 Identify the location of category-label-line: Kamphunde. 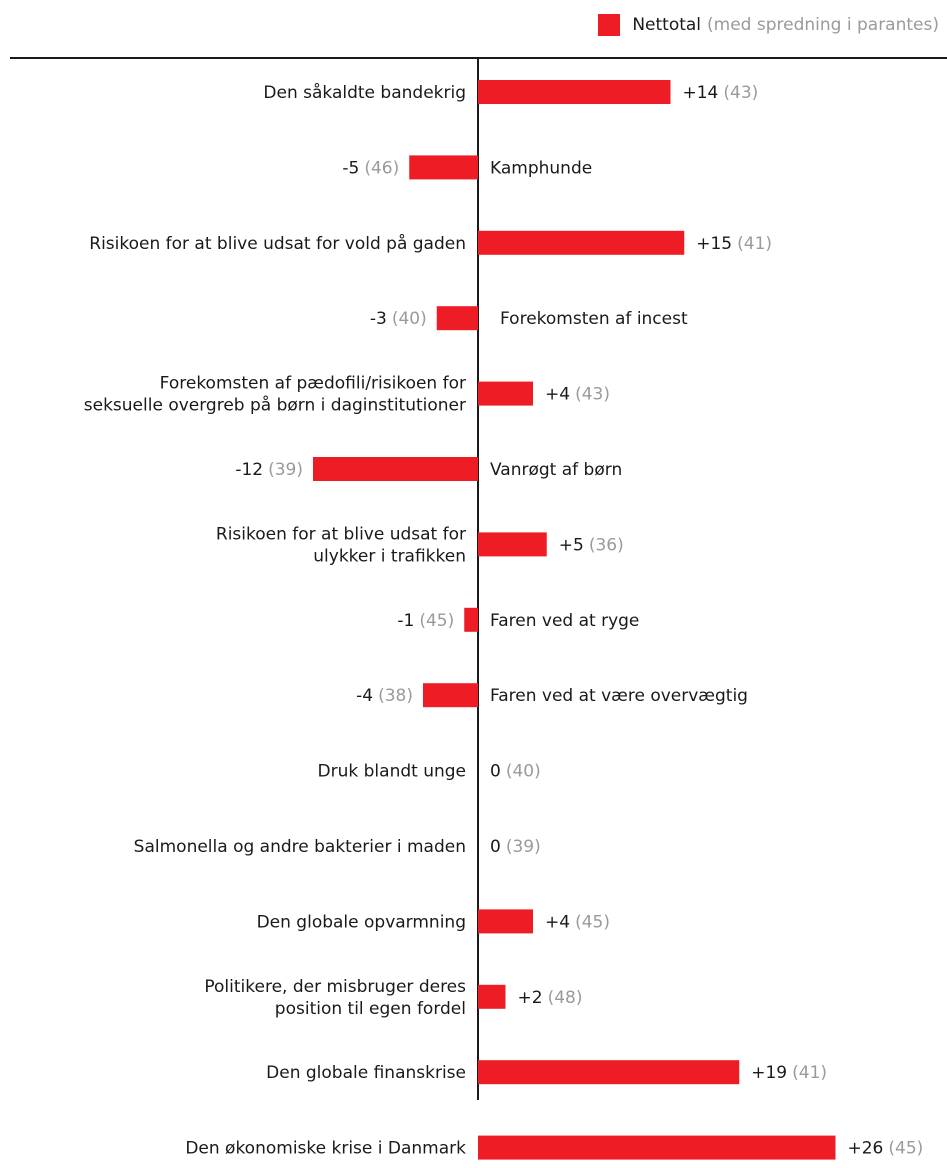
(541, 168).